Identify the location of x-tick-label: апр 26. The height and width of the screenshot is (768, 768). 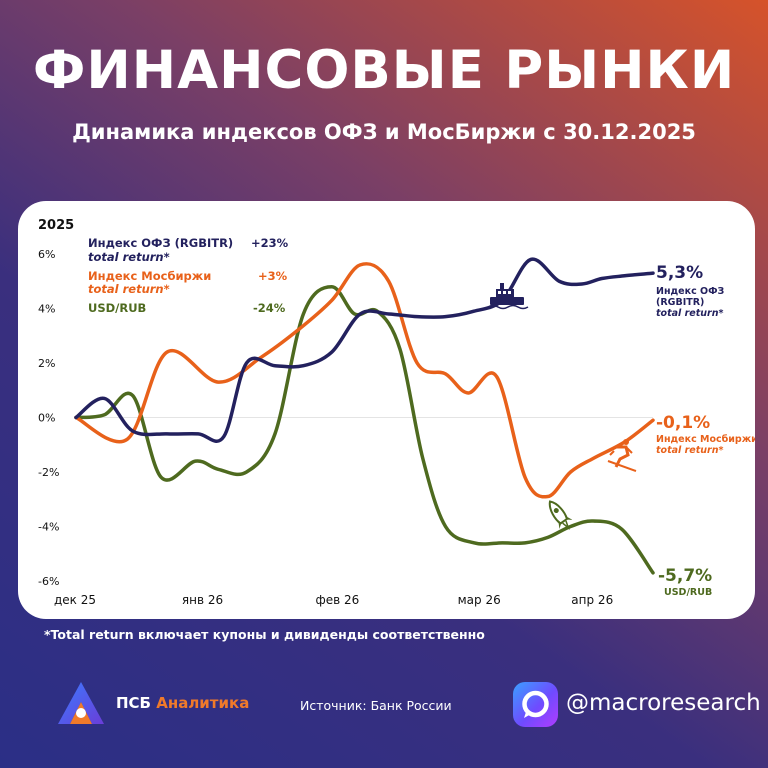
(592, 600).